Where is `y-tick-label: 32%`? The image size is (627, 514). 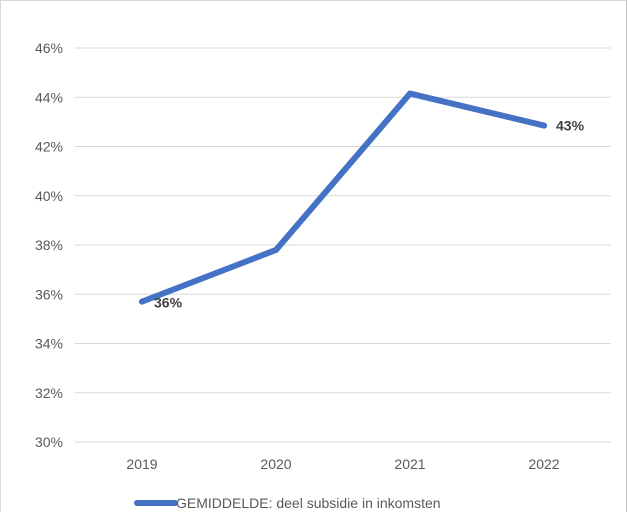
y-tick-label: 32% is located at coordinates (49, 393).